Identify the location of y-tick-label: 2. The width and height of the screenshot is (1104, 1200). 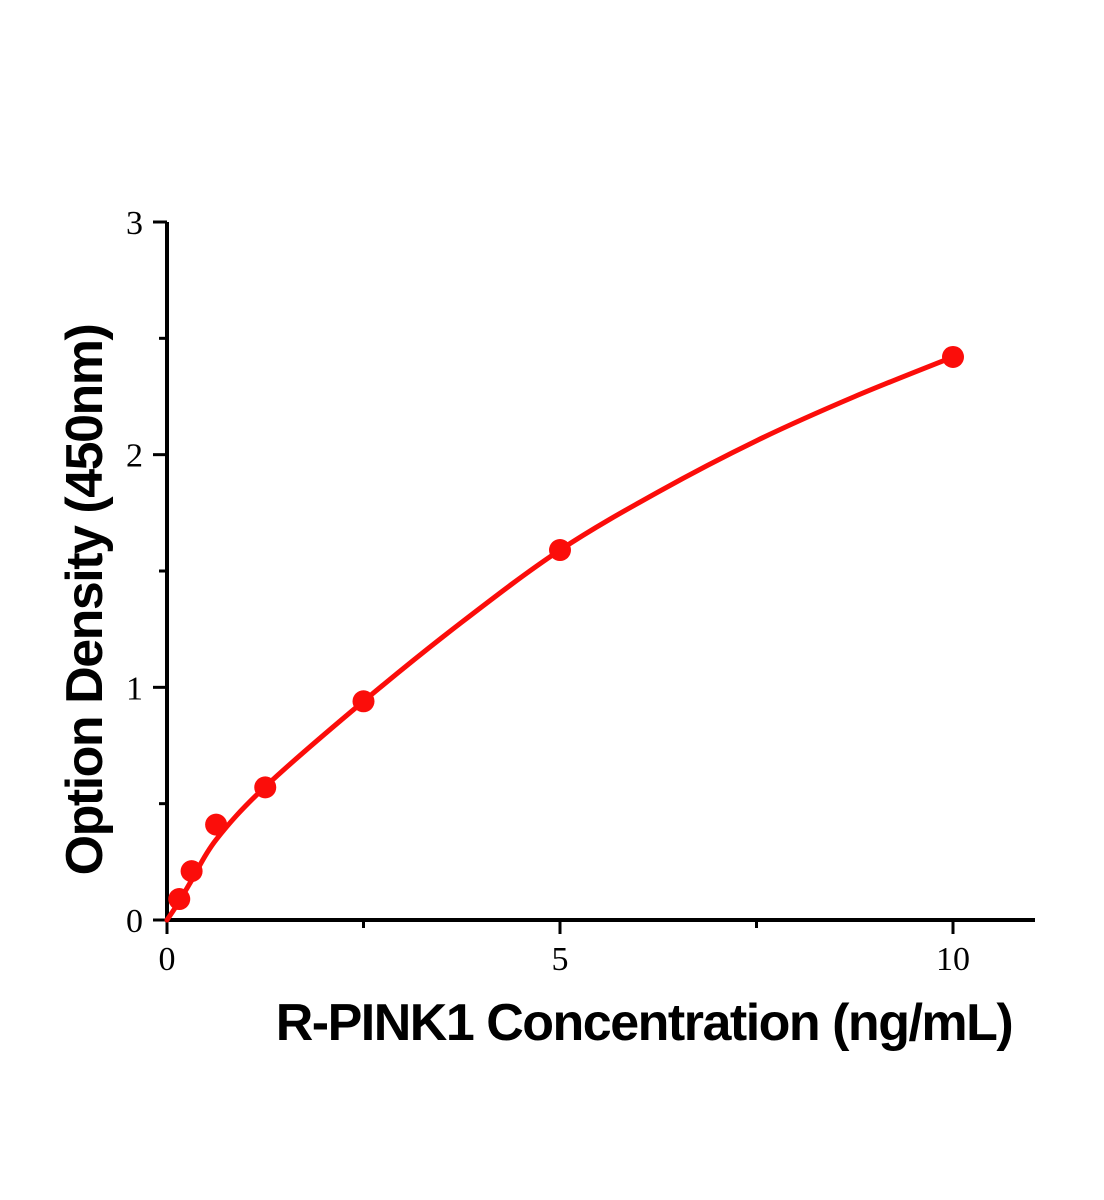
(134, 456).